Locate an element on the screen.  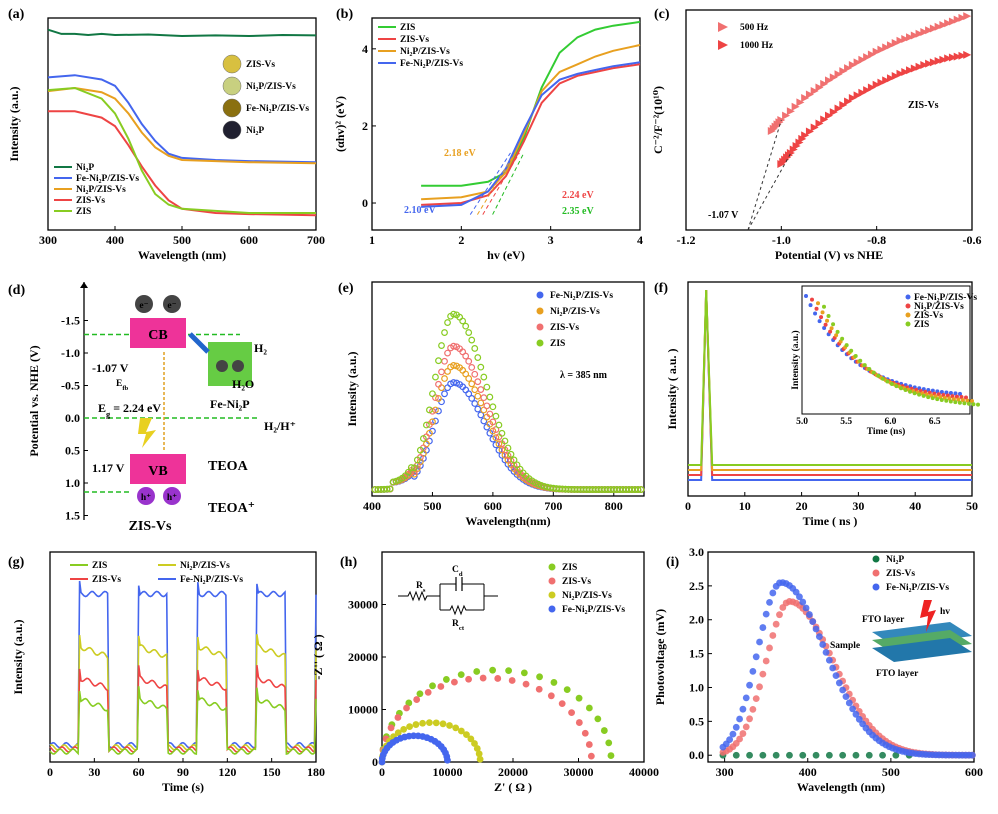
inset-x-tick-label: 6.5 is located at coordinates (935, 422).